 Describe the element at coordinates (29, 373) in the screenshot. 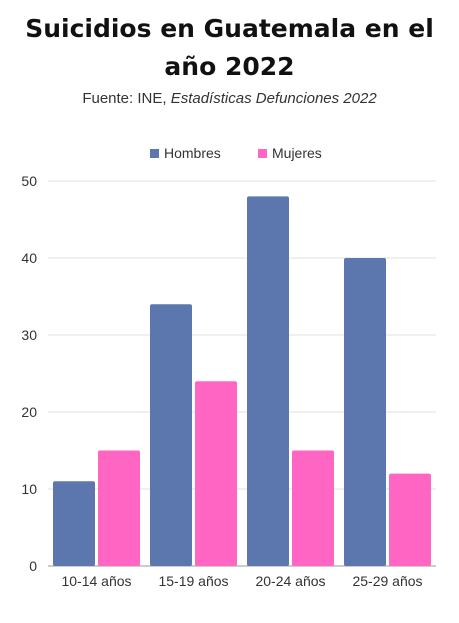

I see `y-axis-ticks: 0 10 20 30 40 50` at that location.